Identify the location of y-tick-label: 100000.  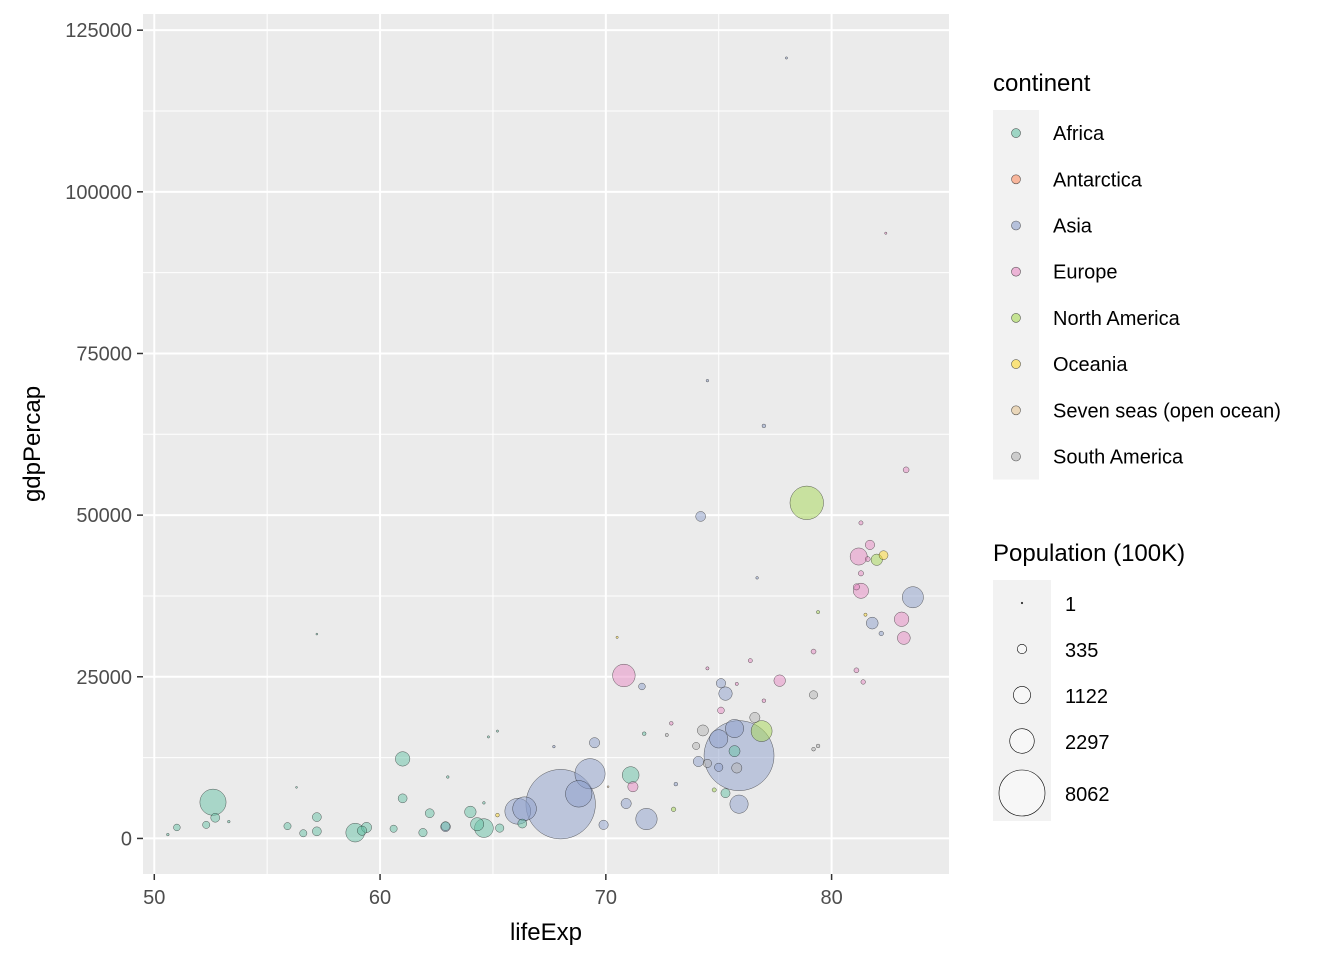
(98, 193).